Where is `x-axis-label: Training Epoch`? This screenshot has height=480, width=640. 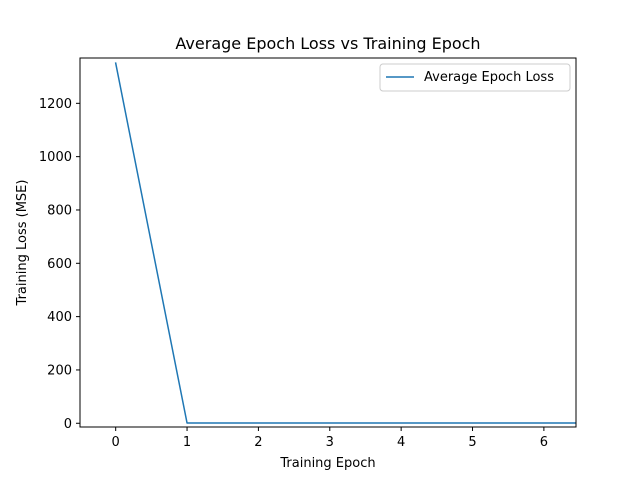
x-axis-label: Training Epoch is located at coordinates (327, 463).